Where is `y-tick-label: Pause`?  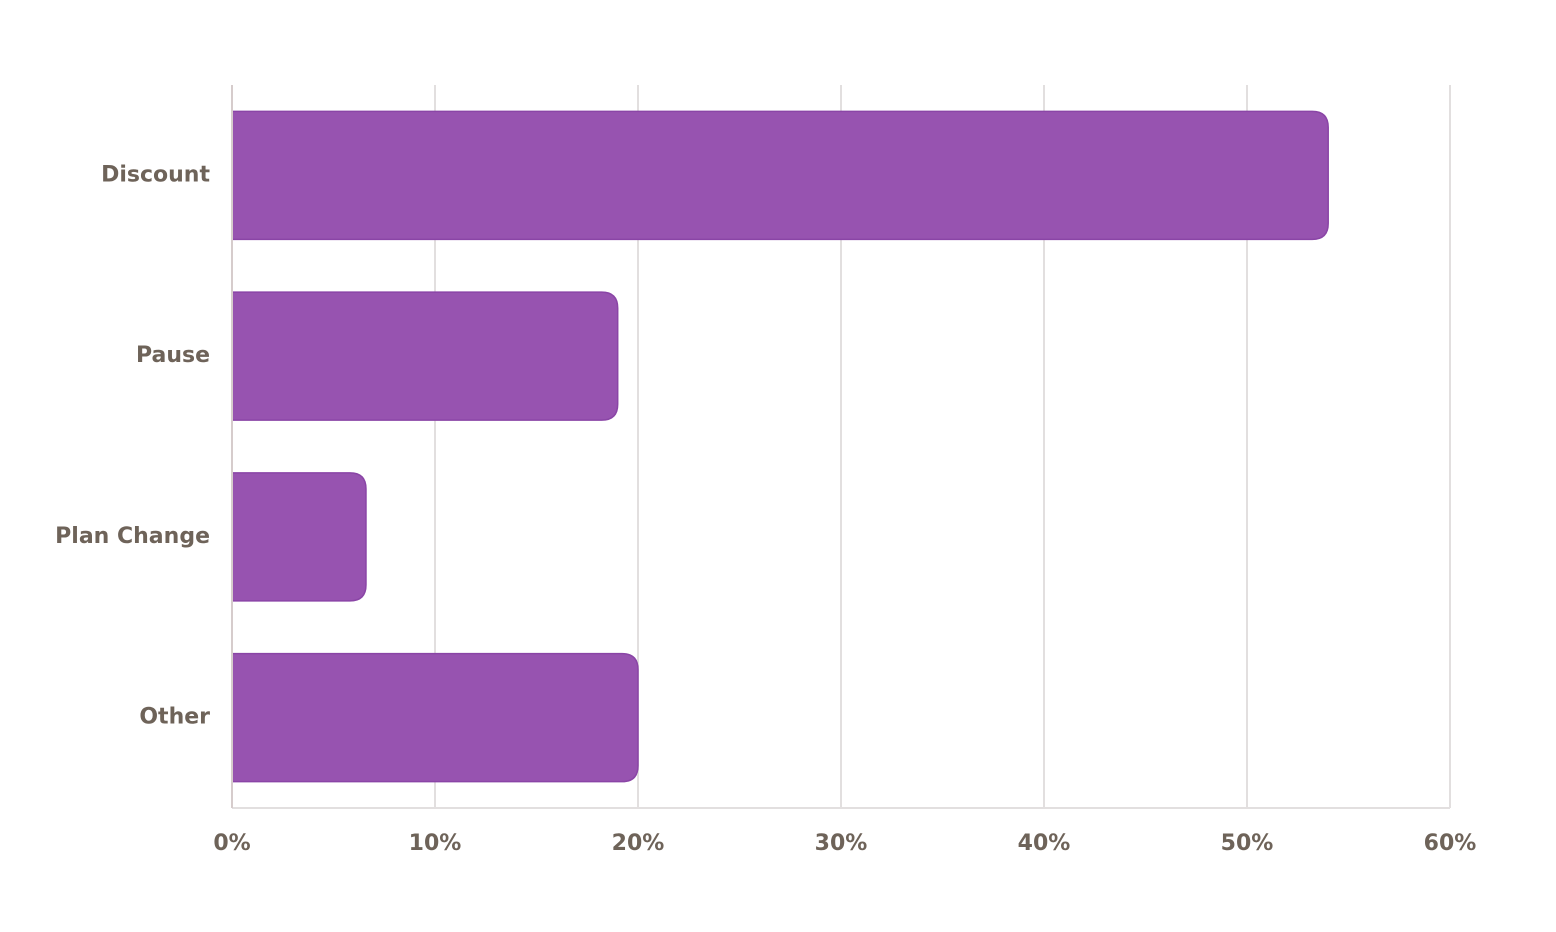 y-tick-label: Pause is located at coordinates (173, 355).